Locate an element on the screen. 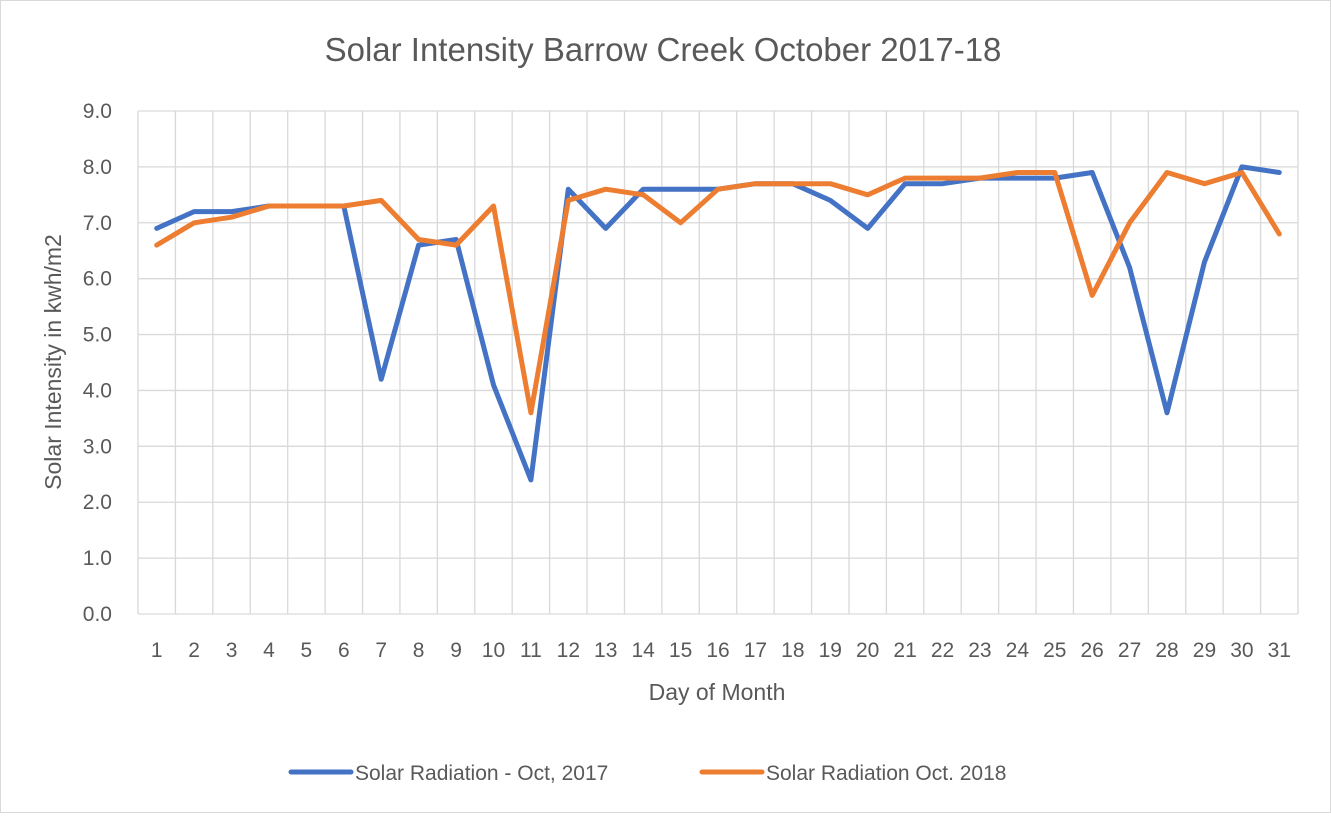  x-tick-label: 29 is located at coordinates (1204, 650).